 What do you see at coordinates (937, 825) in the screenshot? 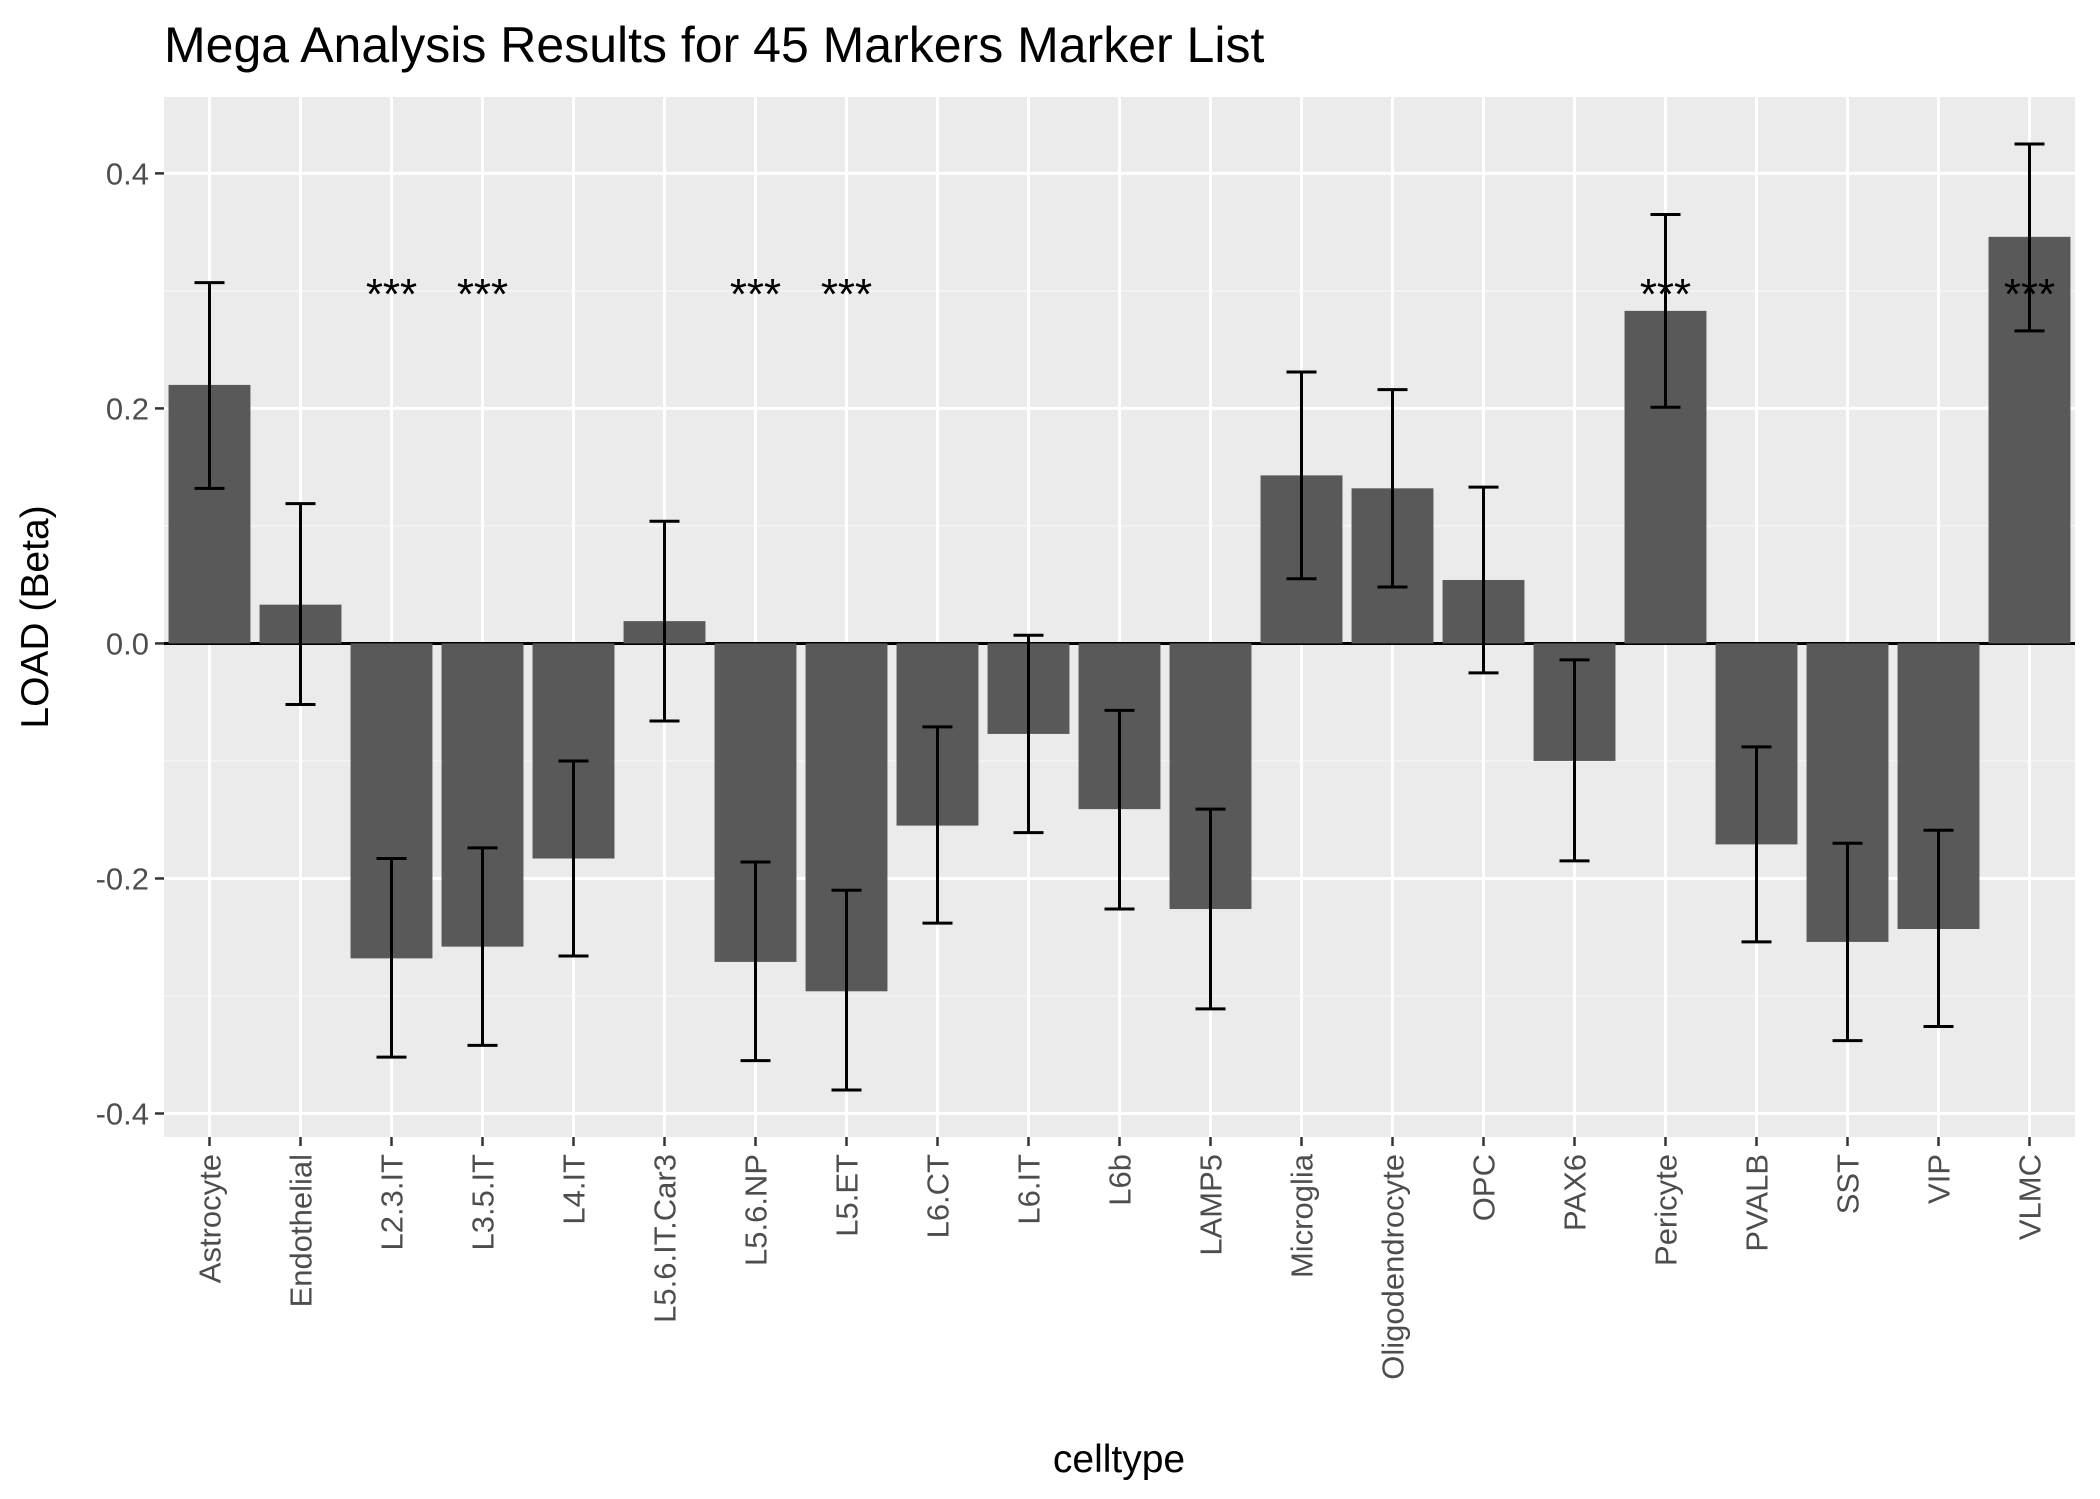
I see `errorbar-l6.ct` at bounding box center [937, 825].